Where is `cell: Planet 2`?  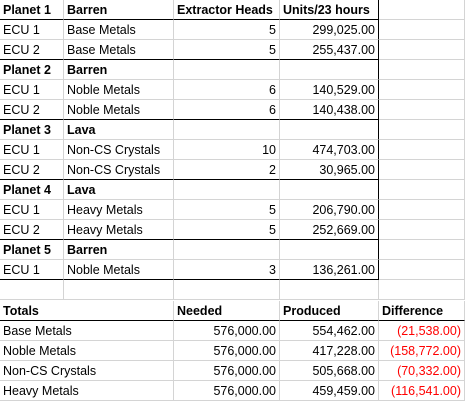 cell: Planet 2 is located at coordinates (32, 70).